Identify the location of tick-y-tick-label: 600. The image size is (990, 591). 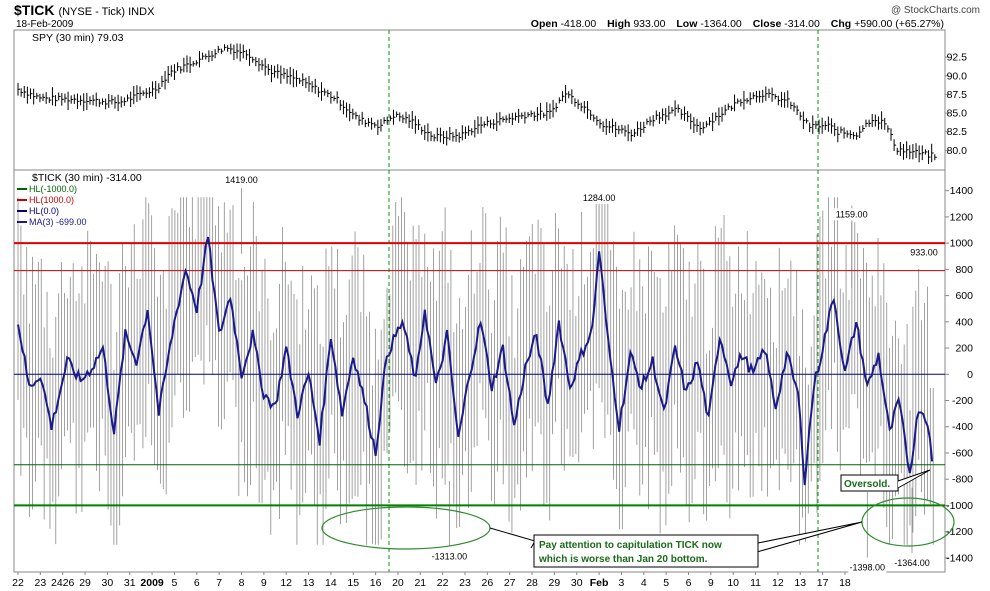
(964, 296).